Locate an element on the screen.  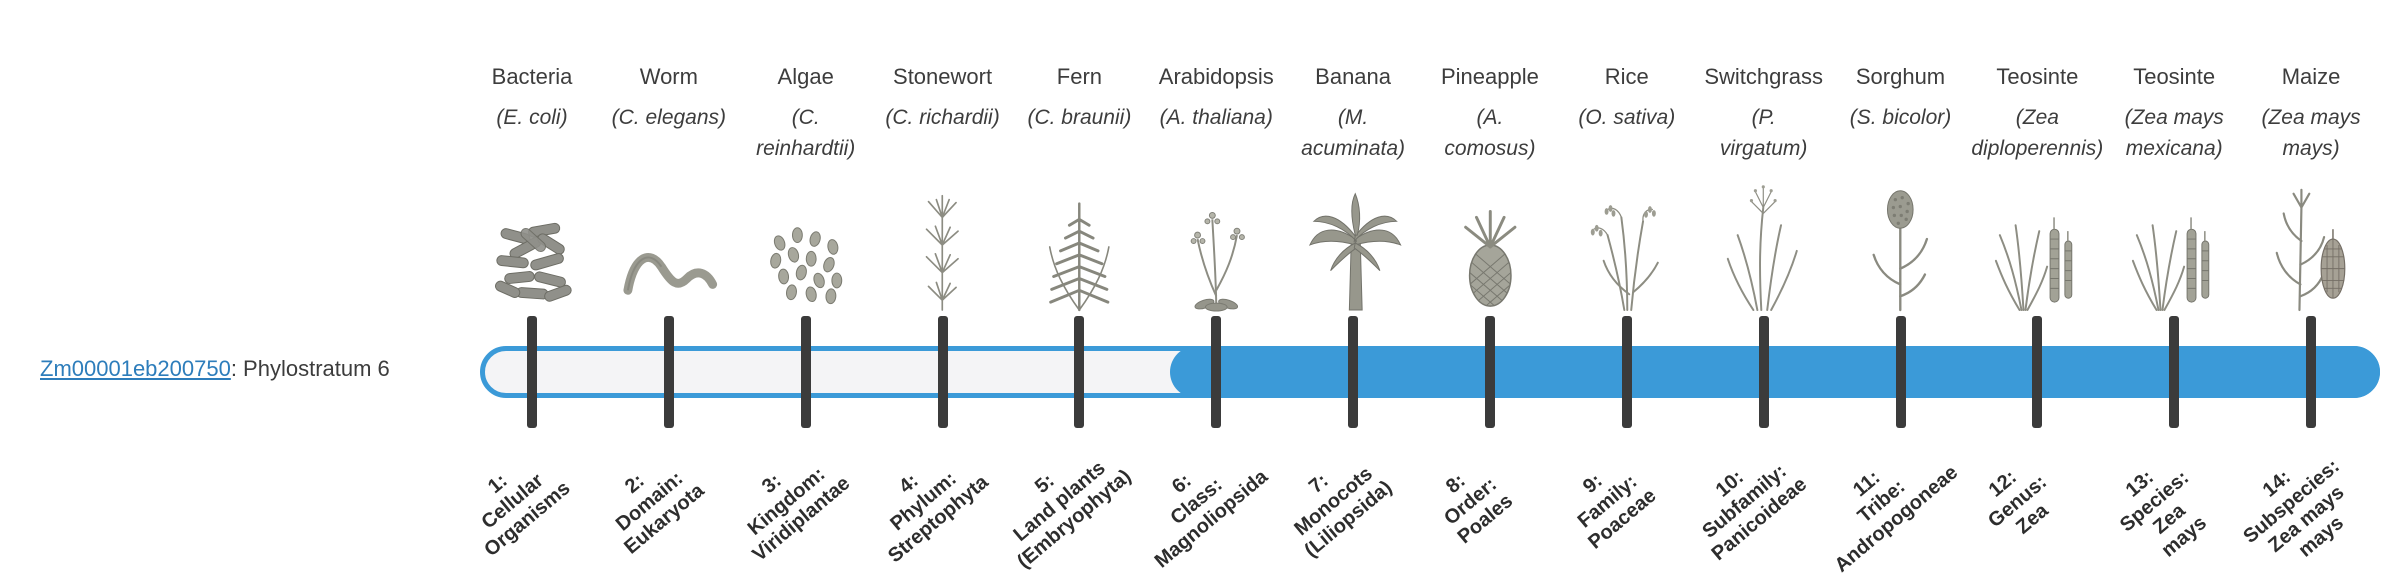
organism-common-name: Arabidopsis is located at coordinates (1216, 76).